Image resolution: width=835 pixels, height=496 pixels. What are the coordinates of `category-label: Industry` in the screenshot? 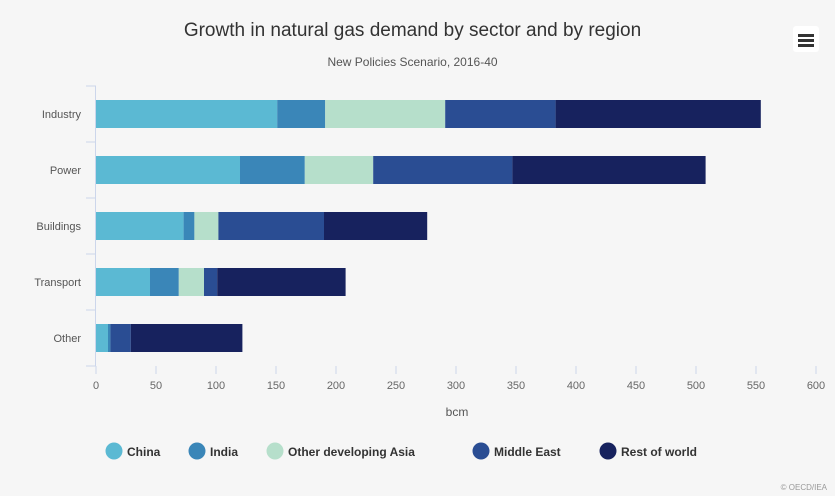 It's located at (62, 115).